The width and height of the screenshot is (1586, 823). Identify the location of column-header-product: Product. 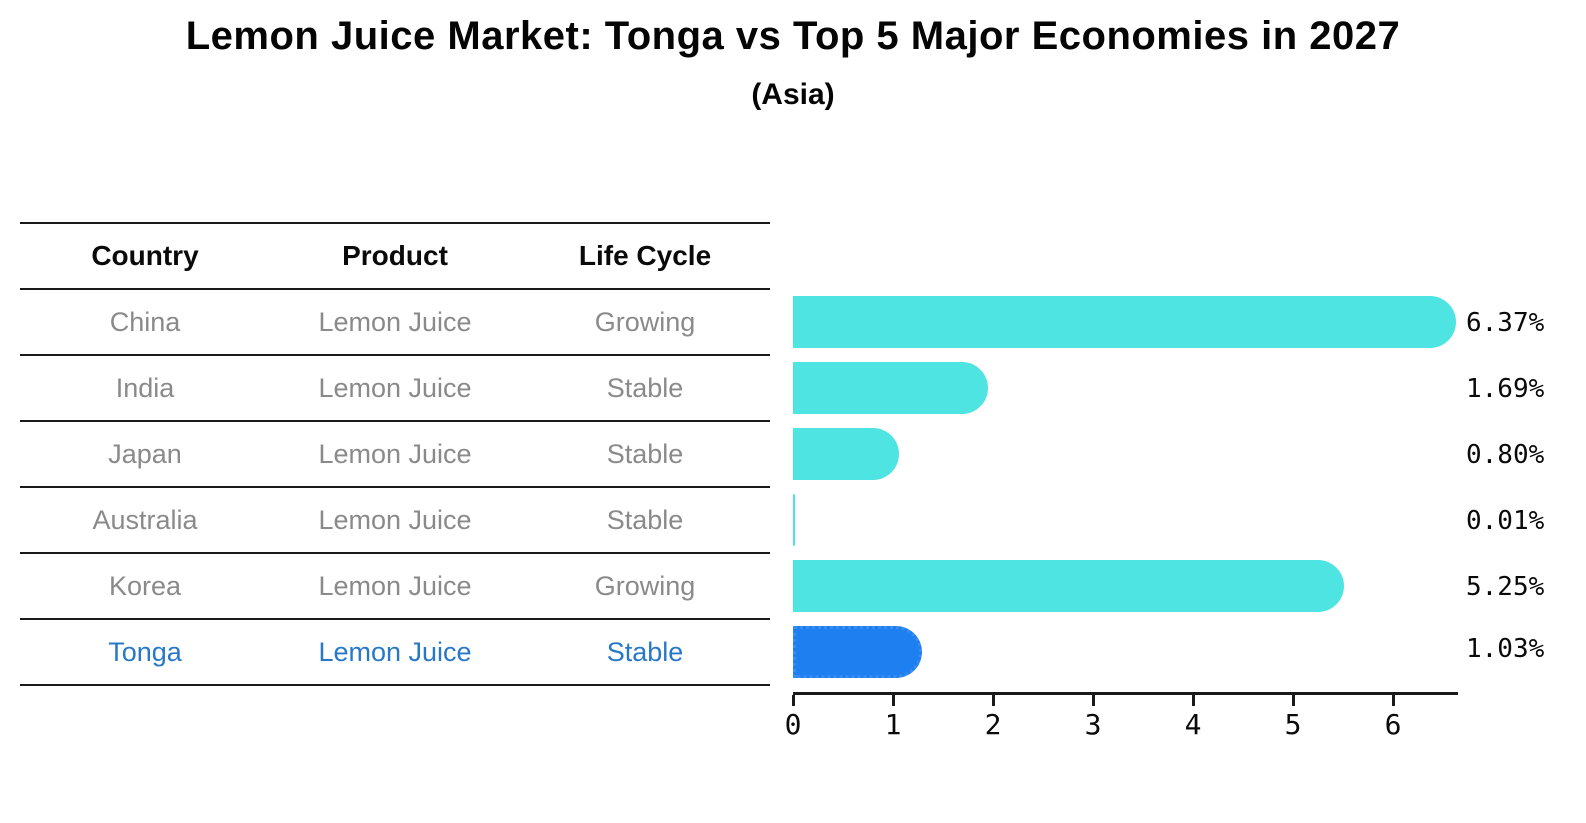
(395, 255).